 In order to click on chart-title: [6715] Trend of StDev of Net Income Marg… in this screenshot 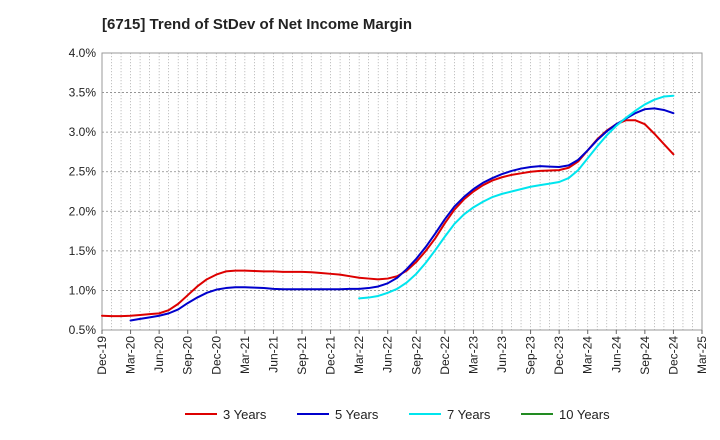, I will do `click(257, 24)`.